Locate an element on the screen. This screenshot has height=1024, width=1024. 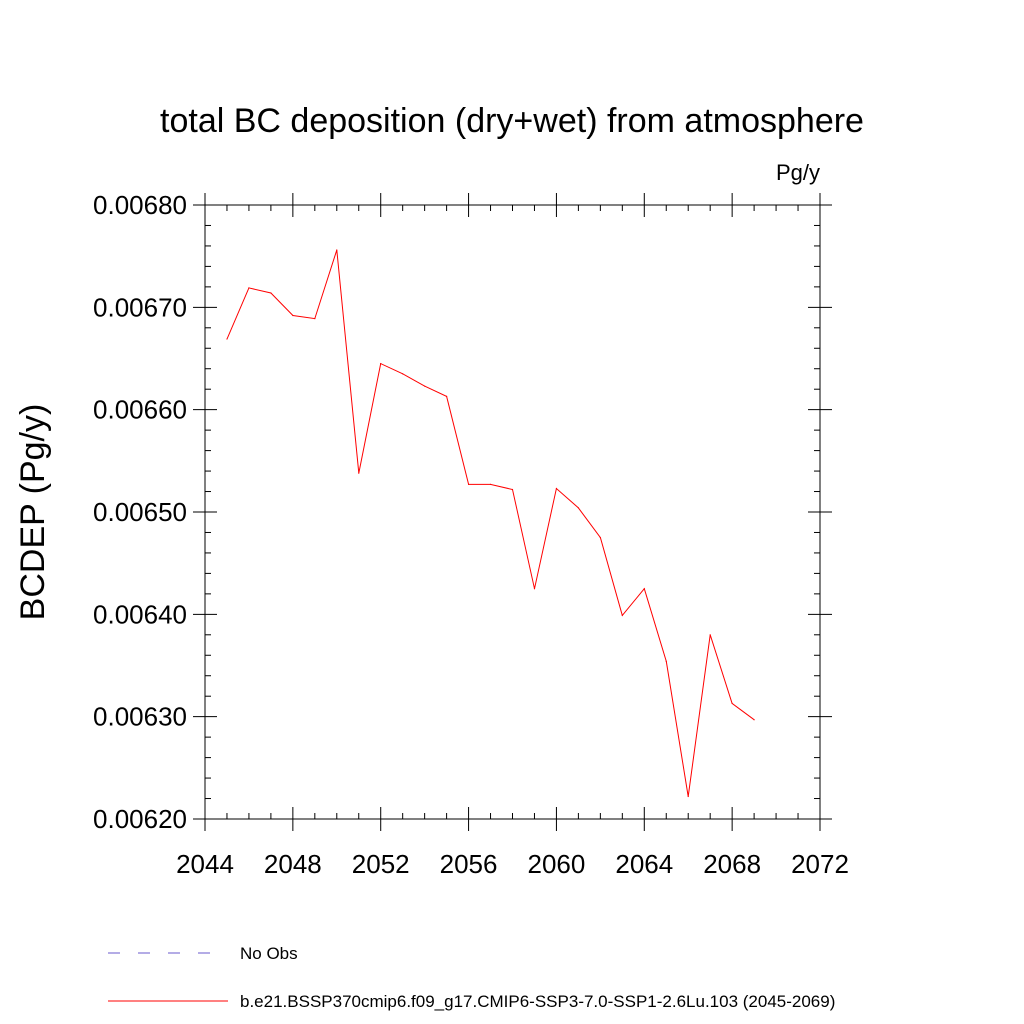
y-axis-label: BCDEP (Pg/y) is located at coordinates (33, 512).